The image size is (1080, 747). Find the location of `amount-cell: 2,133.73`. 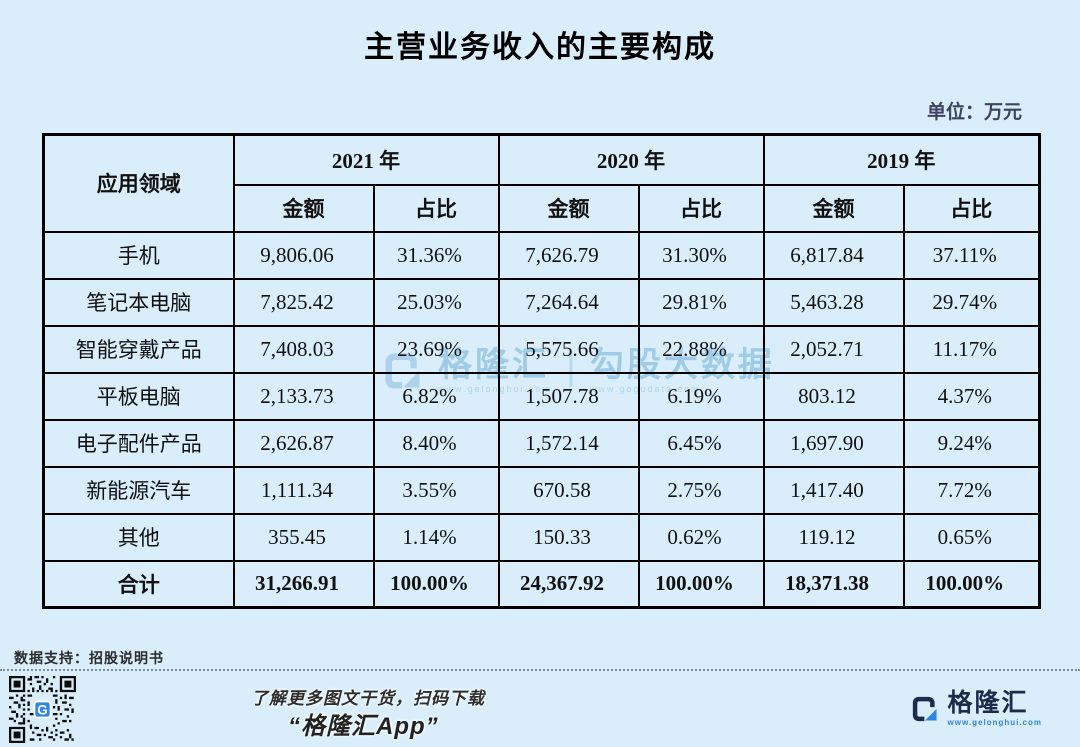

amount-cell: 2,133.73 is located at coordinates (303, 396).